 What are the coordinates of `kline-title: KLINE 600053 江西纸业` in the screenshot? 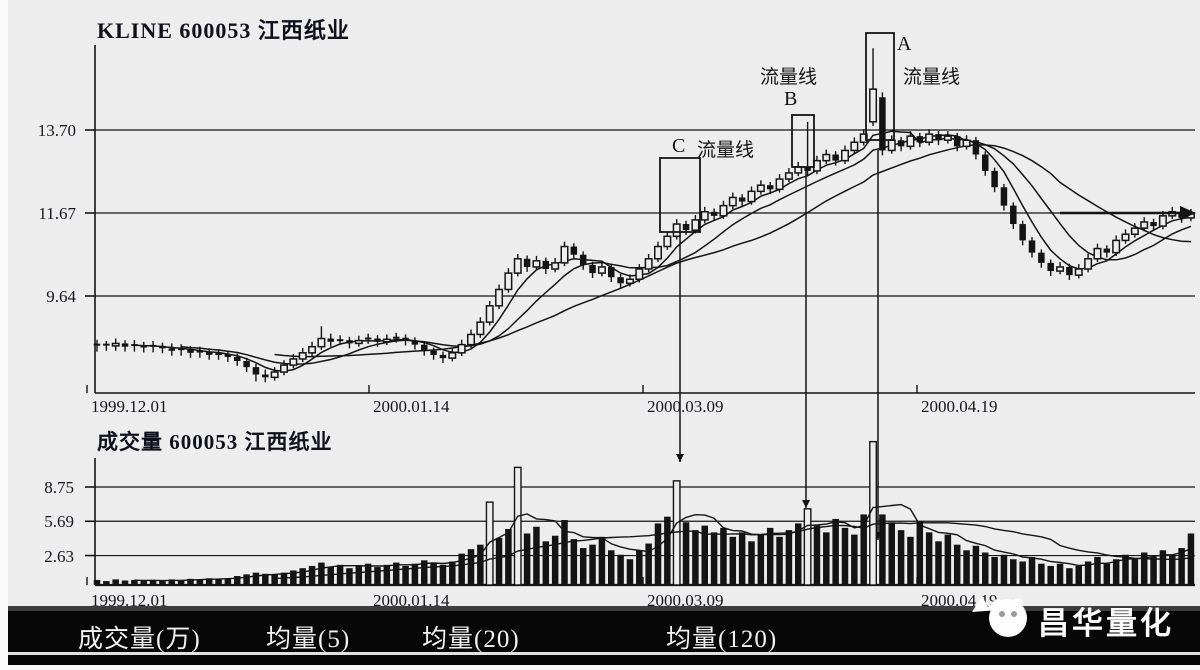 It's located at (223, 30).